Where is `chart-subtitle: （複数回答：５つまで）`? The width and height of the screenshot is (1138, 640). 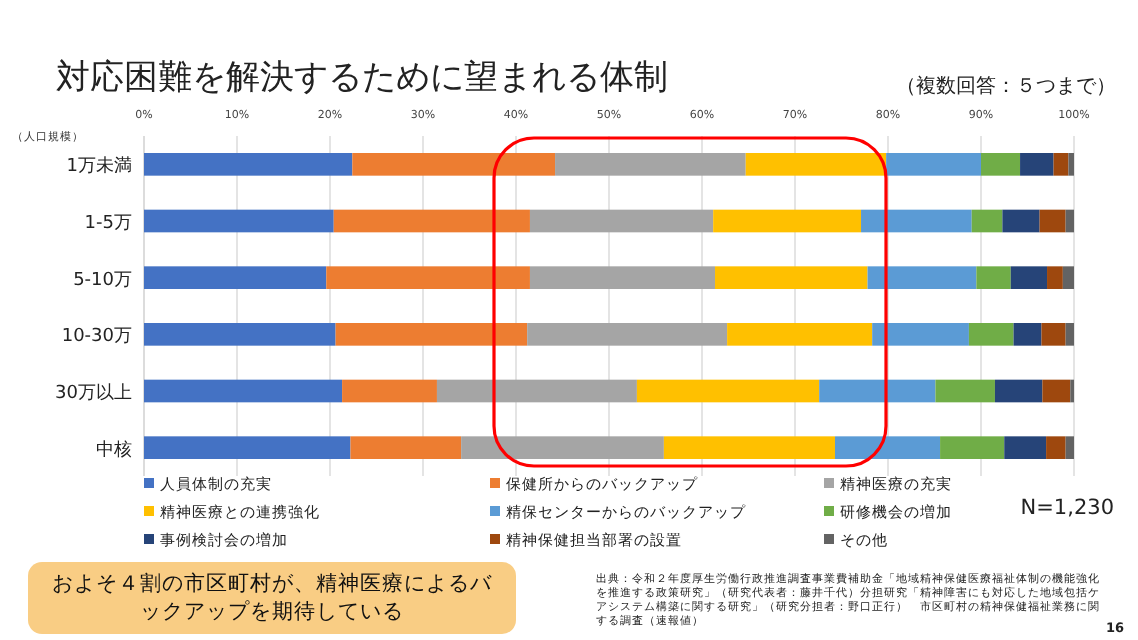
chart-subtitle: （複数回答：５つまで） is located at coordinates (1006, 86).